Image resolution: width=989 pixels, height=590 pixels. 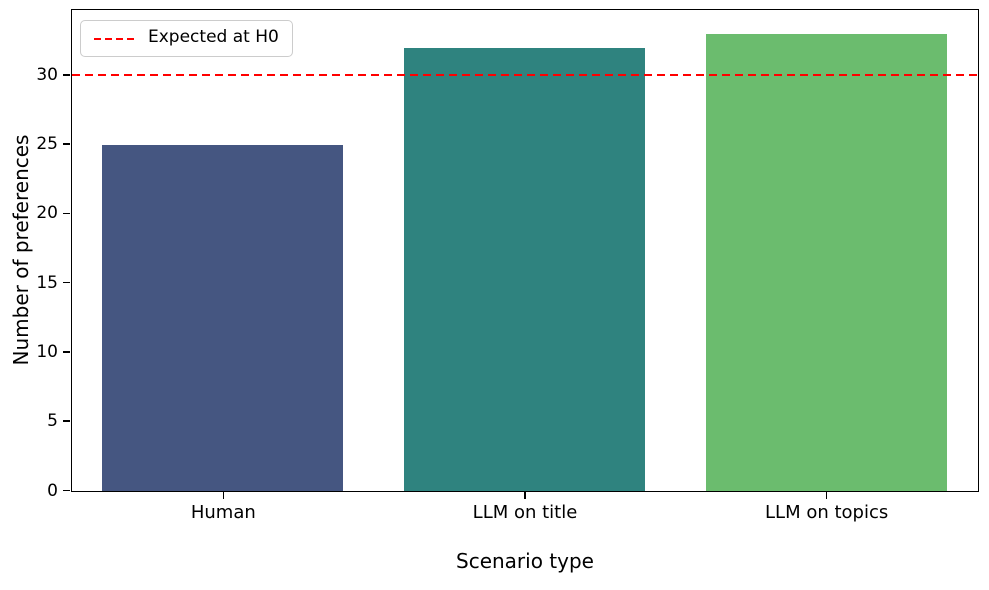 I want to click on y-tick-label: 30, so click(x=47, y=74).